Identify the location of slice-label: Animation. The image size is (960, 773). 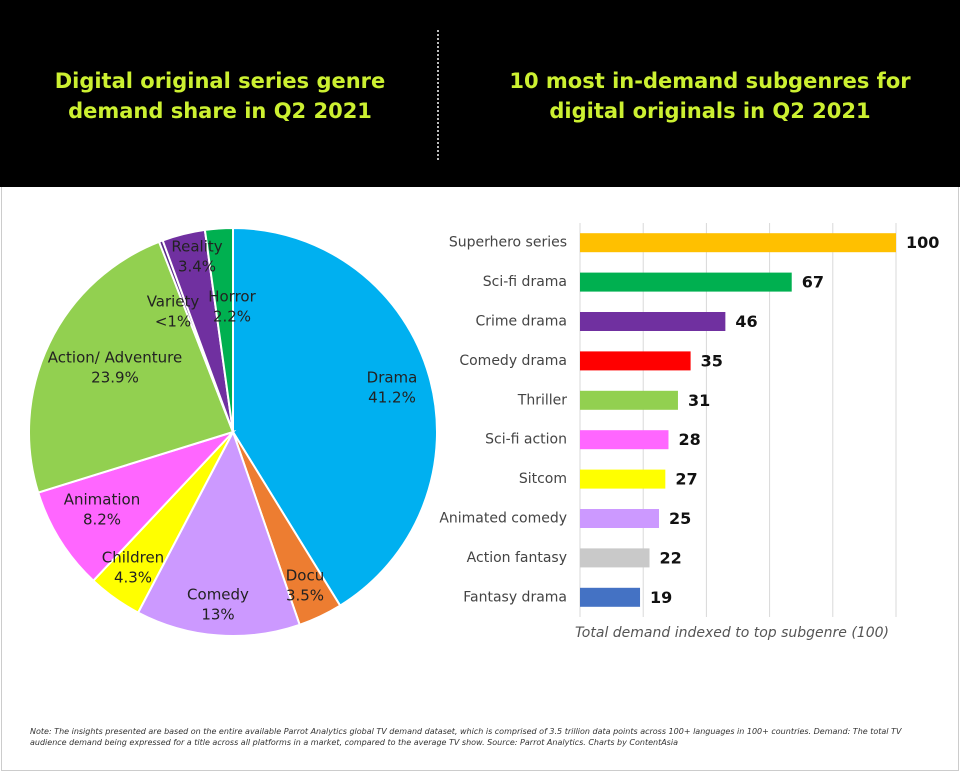
(102, 500).